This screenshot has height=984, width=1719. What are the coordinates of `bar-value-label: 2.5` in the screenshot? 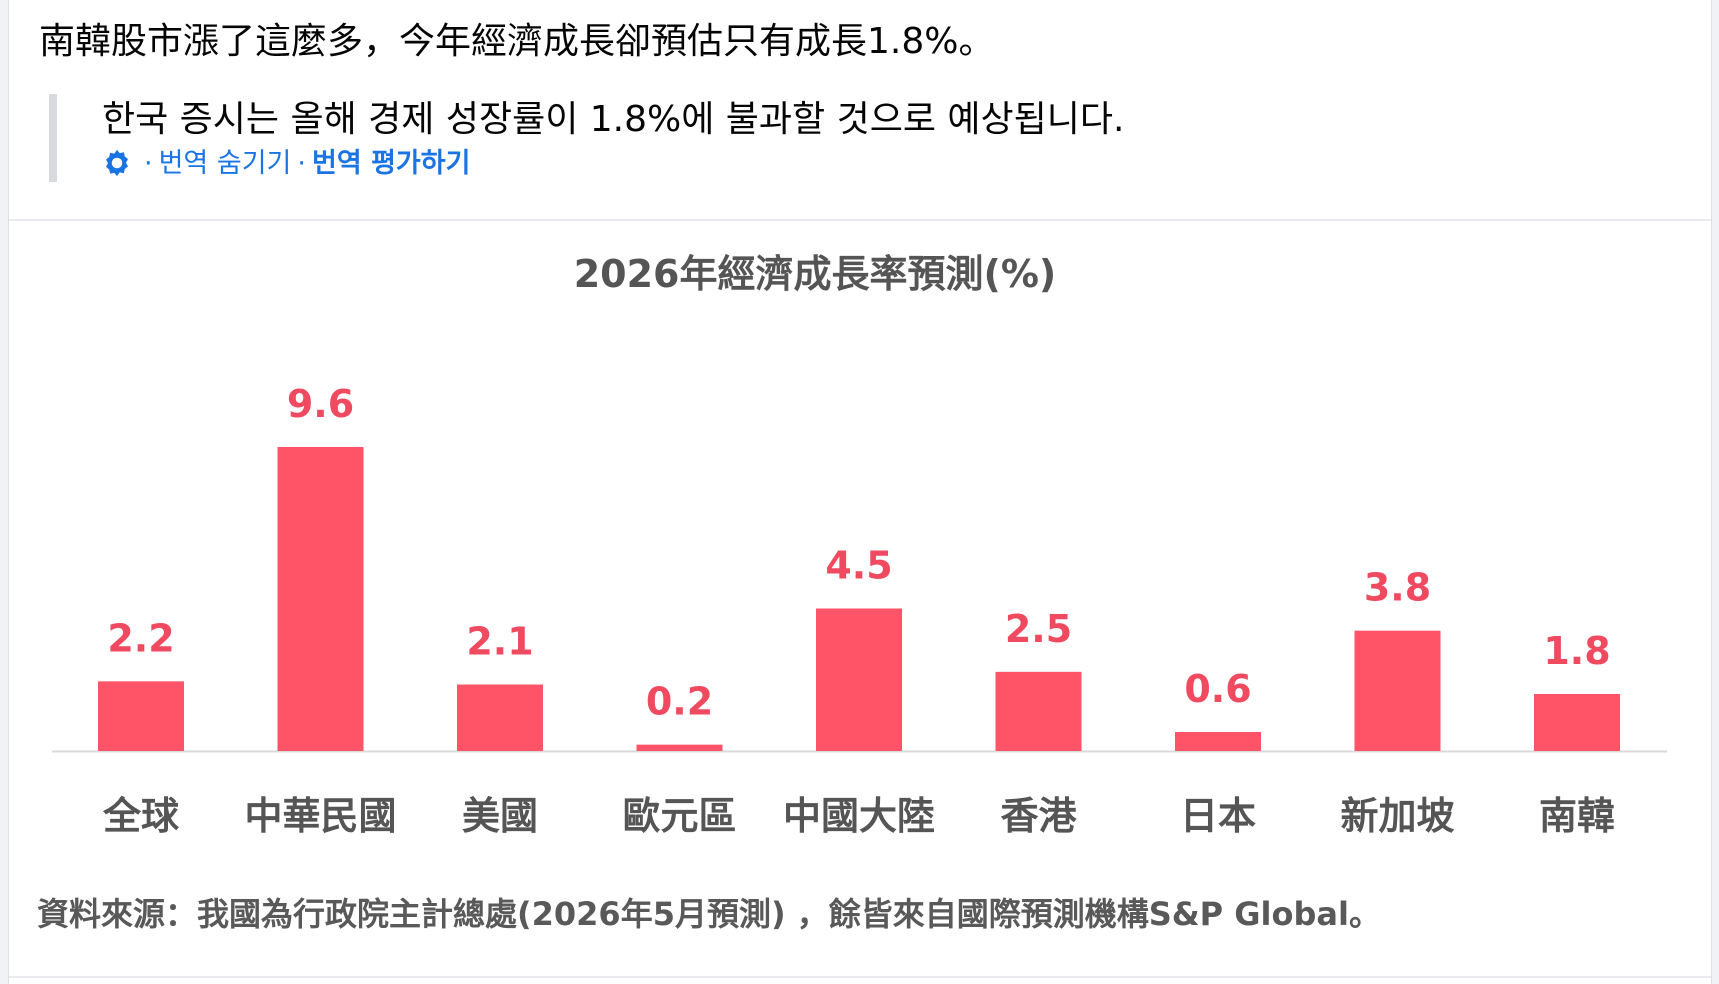 It's located at (1038, 629).